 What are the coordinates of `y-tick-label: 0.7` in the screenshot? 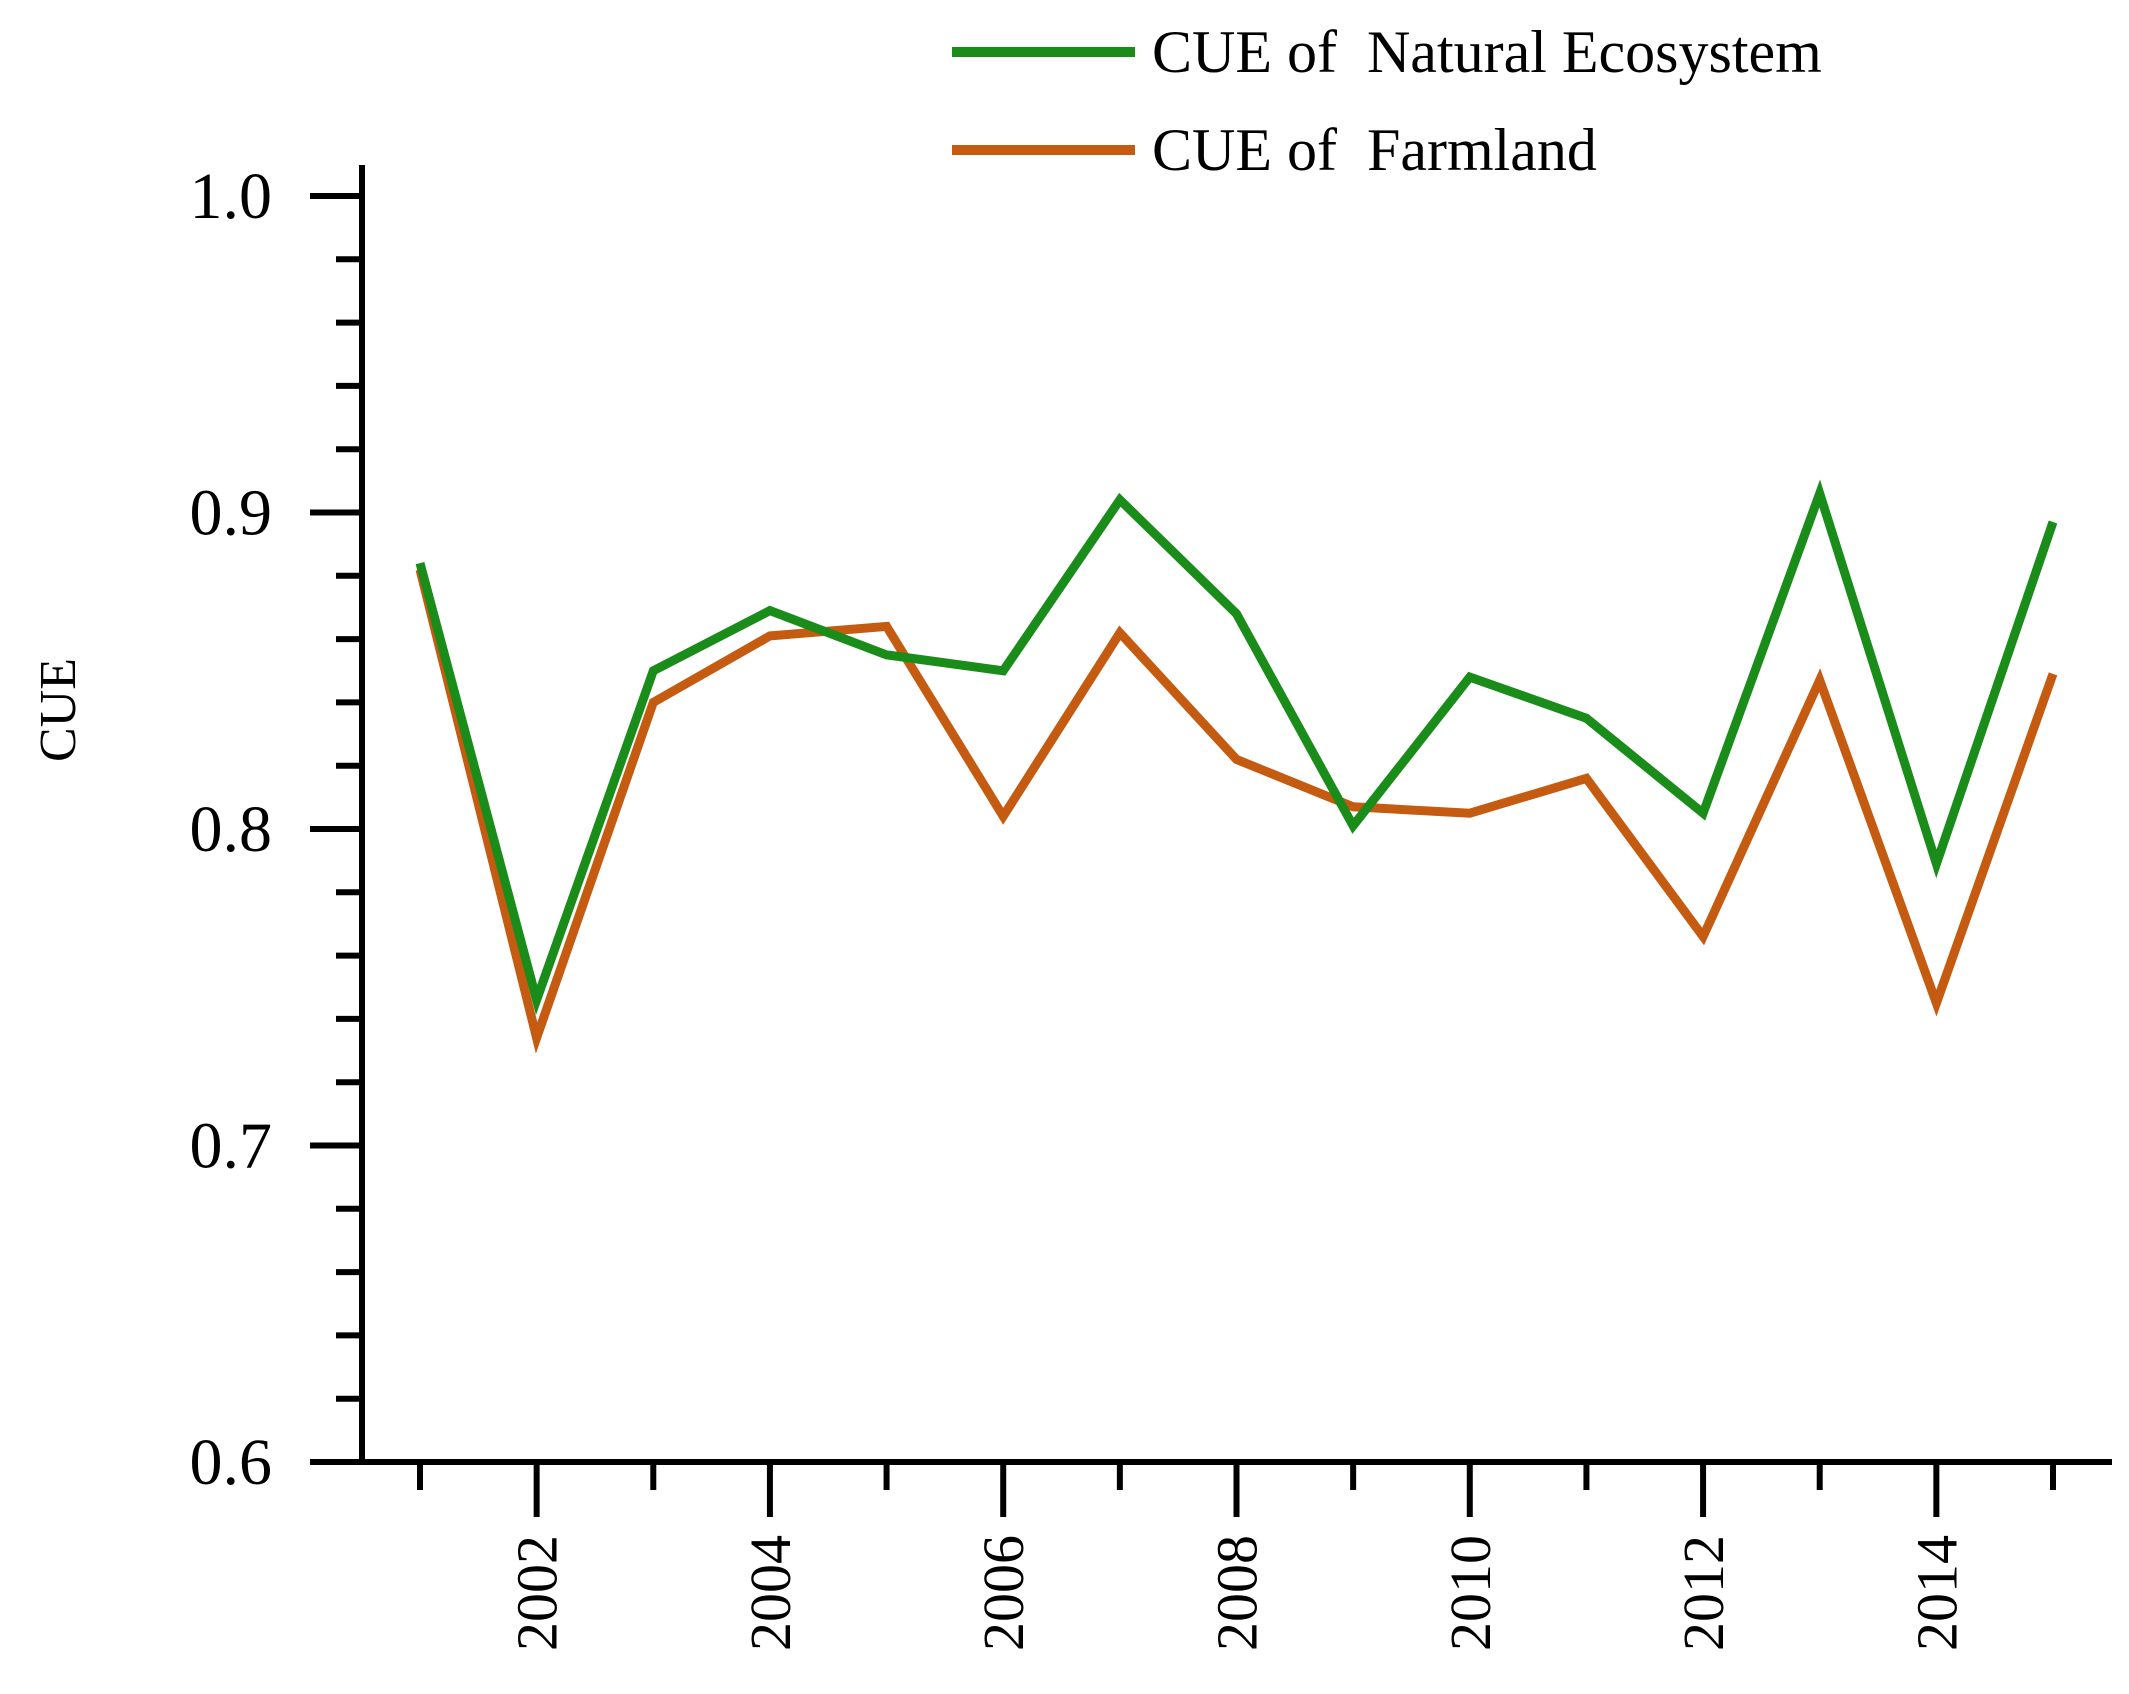 It's located at (231, 1146).